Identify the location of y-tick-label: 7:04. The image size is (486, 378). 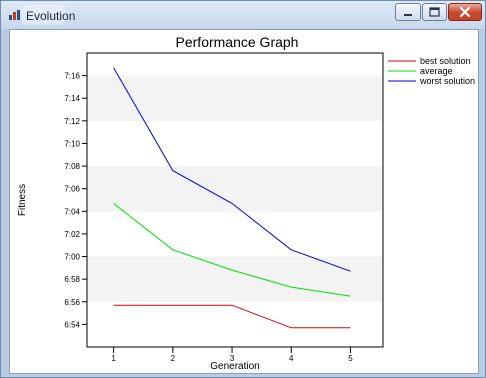
(72, 211).